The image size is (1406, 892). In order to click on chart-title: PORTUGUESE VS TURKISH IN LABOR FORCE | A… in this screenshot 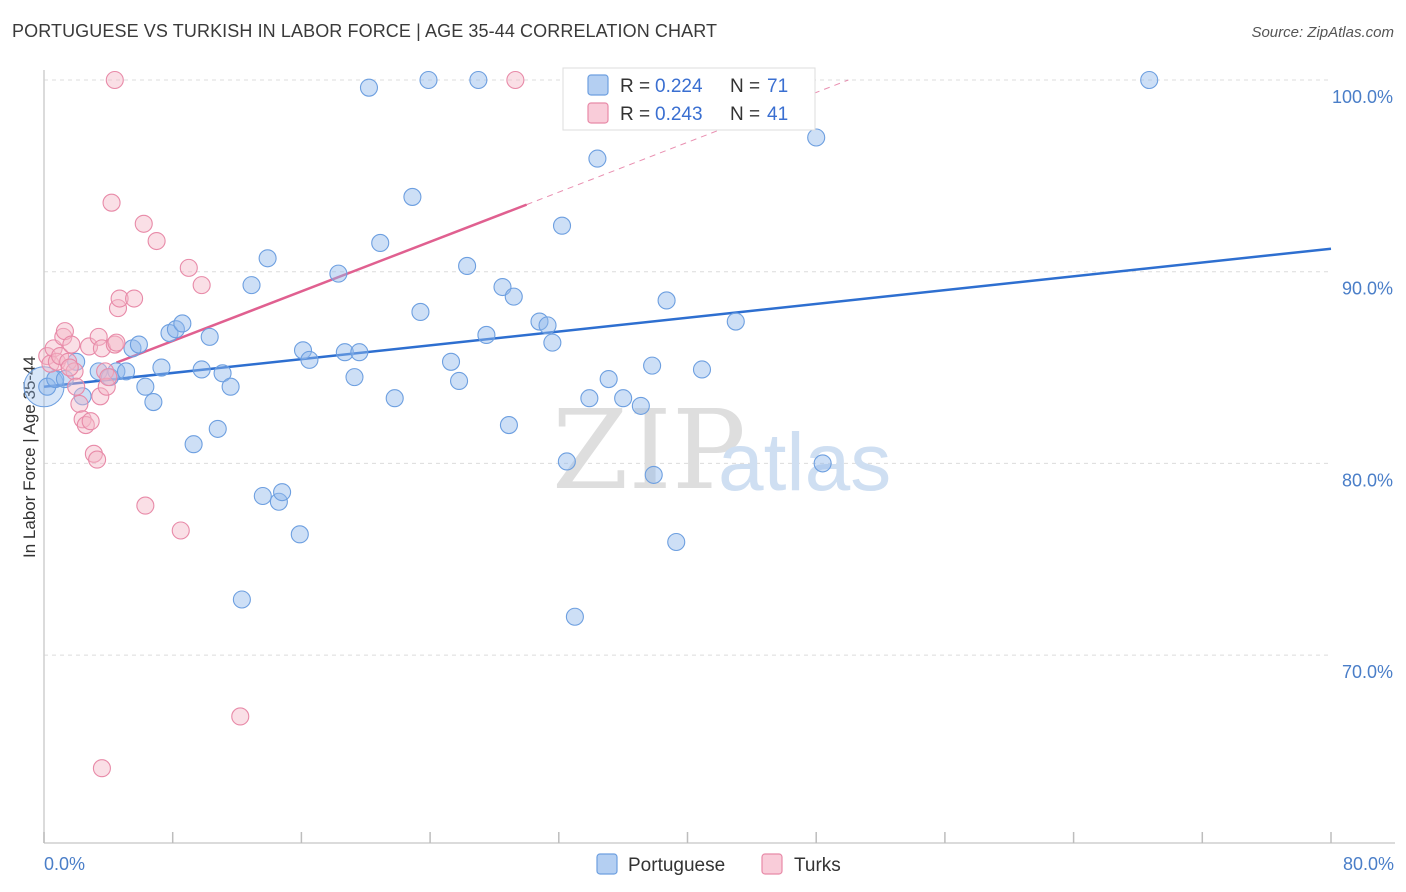, I will do `click(365, 31)`.